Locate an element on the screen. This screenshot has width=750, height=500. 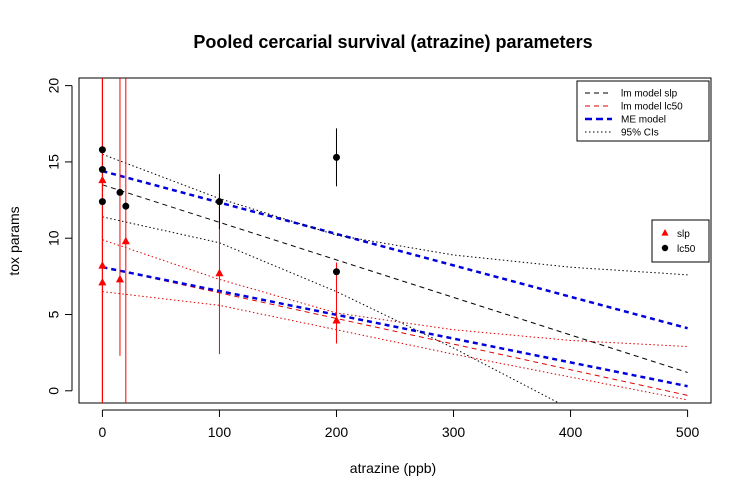
y-tick-label: 5 is located at coordinates (54, 314).